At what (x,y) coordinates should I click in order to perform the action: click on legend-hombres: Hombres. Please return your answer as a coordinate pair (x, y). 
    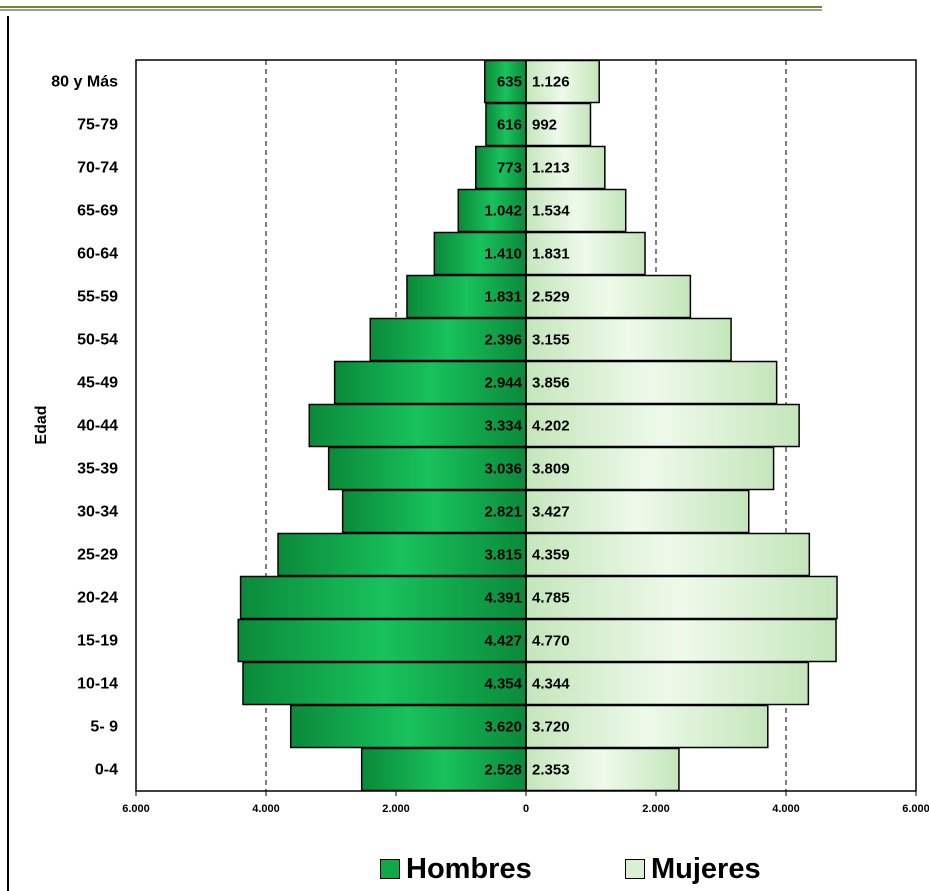
    Looking at the image, I should click on (456, 869).